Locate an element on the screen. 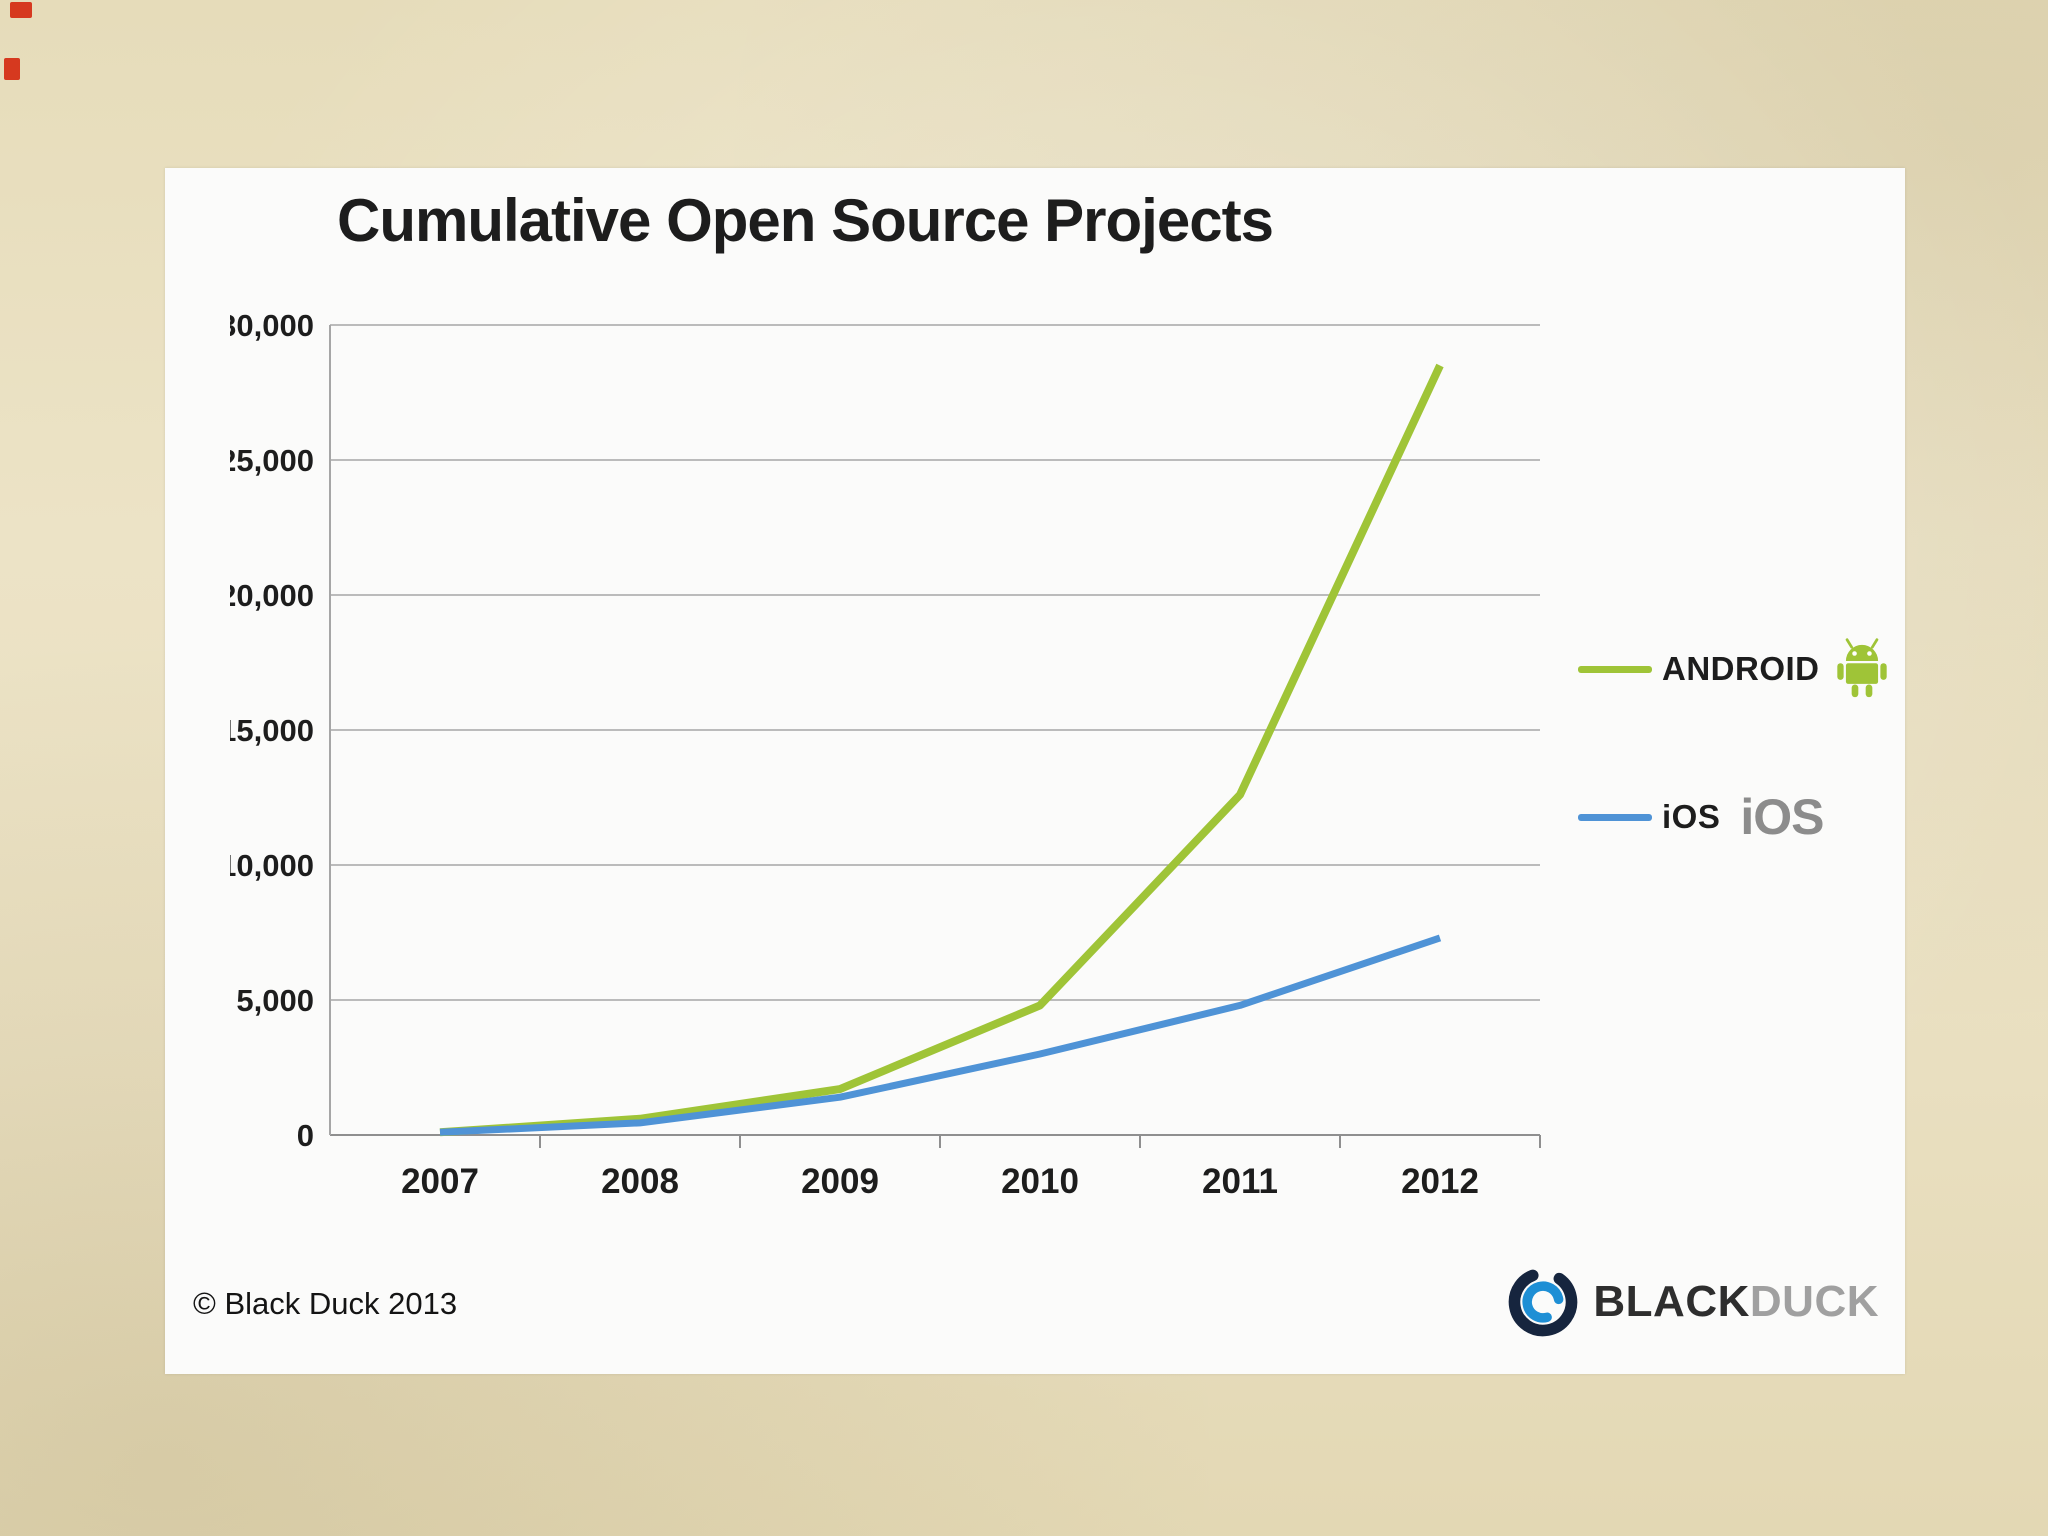 Image resolution: width=2048 pixels, height=1536 pixels. blackduck-swirl-icon is located at coordinates (1543, 1302).